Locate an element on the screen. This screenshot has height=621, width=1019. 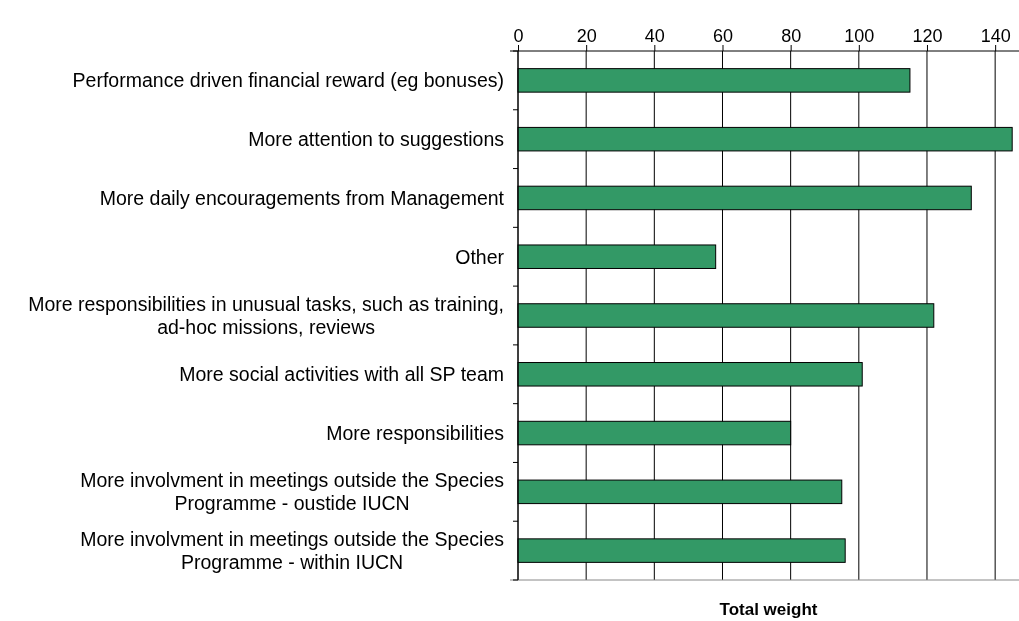
y-tick-label: More social activities with all SP team is located at coordinates (341, 374).